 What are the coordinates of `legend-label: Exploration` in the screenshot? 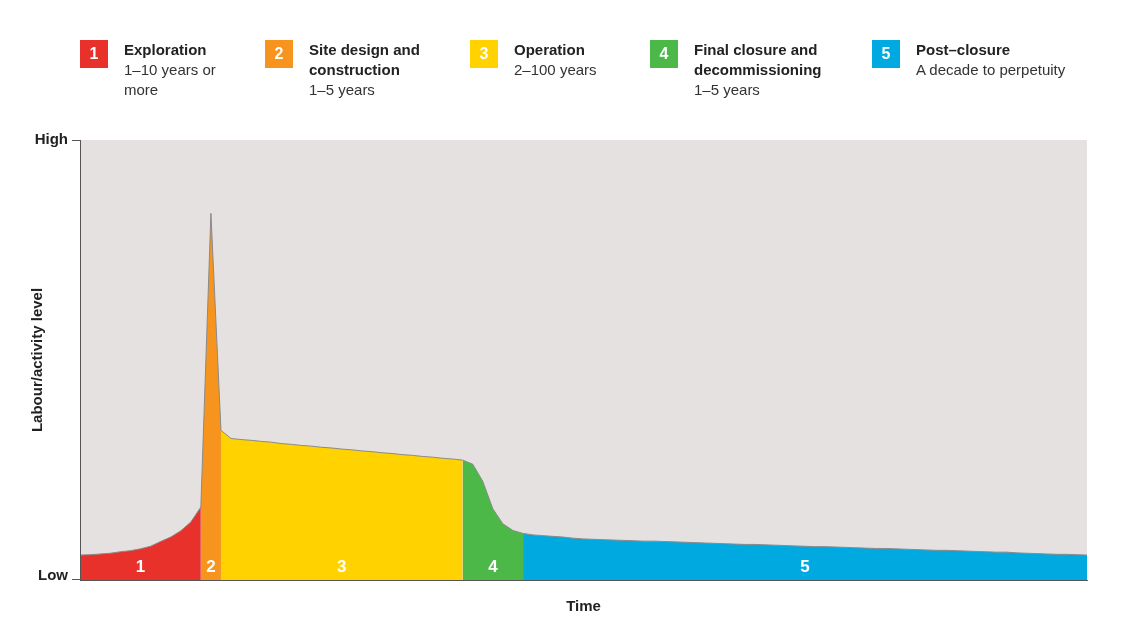 It's located at (166, 50).